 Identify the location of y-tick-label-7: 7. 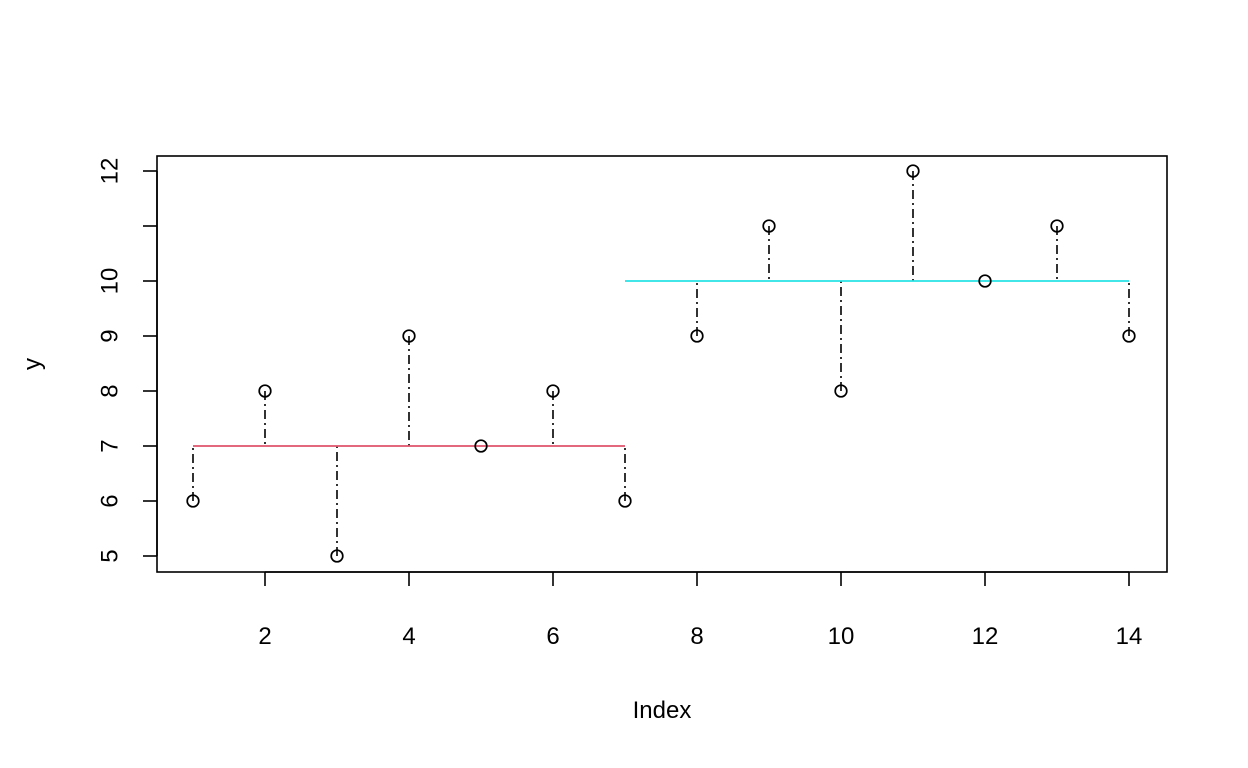
(110, 445).